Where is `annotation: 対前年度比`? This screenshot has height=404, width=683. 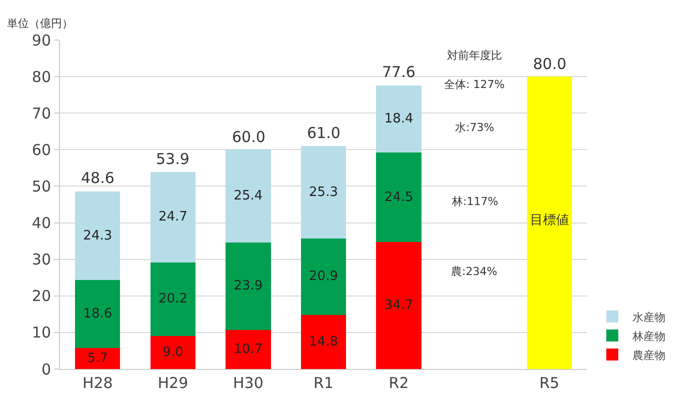 annotation: 対前年度比 is located at coordinates (474, 55).